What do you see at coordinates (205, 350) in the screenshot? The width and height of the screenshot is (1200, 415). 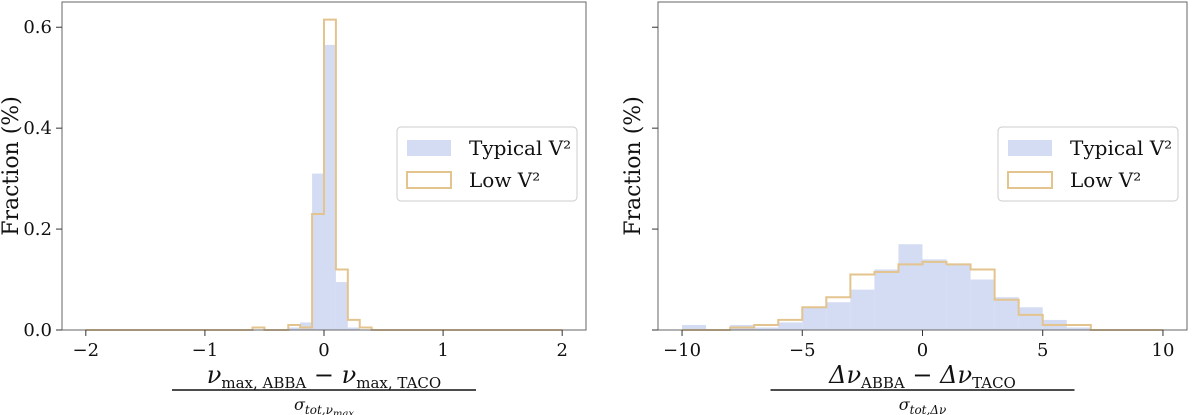 I see `x-tick-label: −1` at bounding box center [205, 350].